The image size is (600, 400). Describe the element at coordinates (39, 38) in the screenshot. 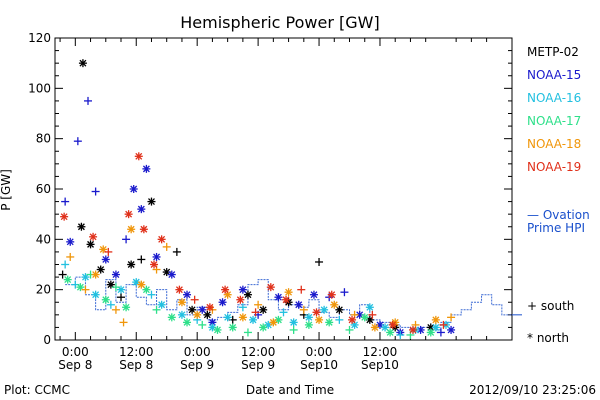

I see `y-tick-label: 120` at that location.